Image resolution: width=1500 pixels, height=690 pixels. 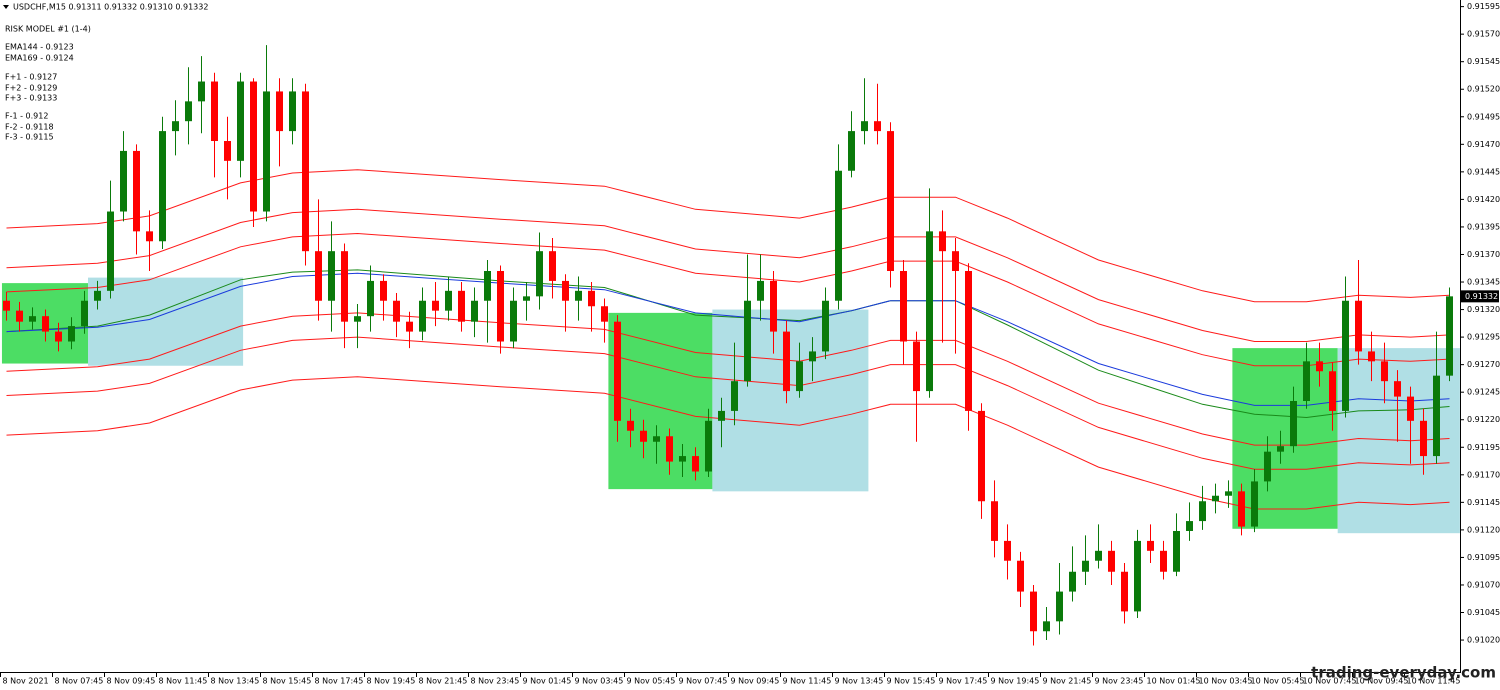 I want to click on x-tick-label: 9 Nov 03:45, so click(x=599, y=681).